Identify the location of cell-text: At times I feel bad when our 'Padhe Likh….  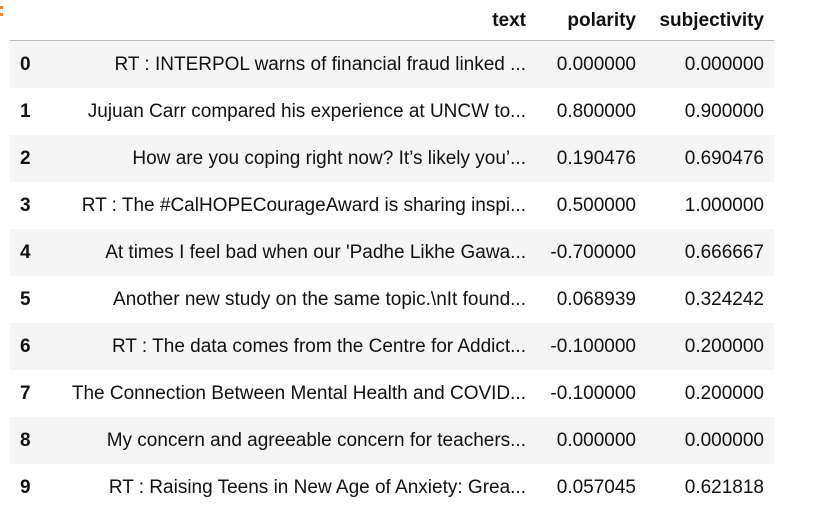
(315, 252).